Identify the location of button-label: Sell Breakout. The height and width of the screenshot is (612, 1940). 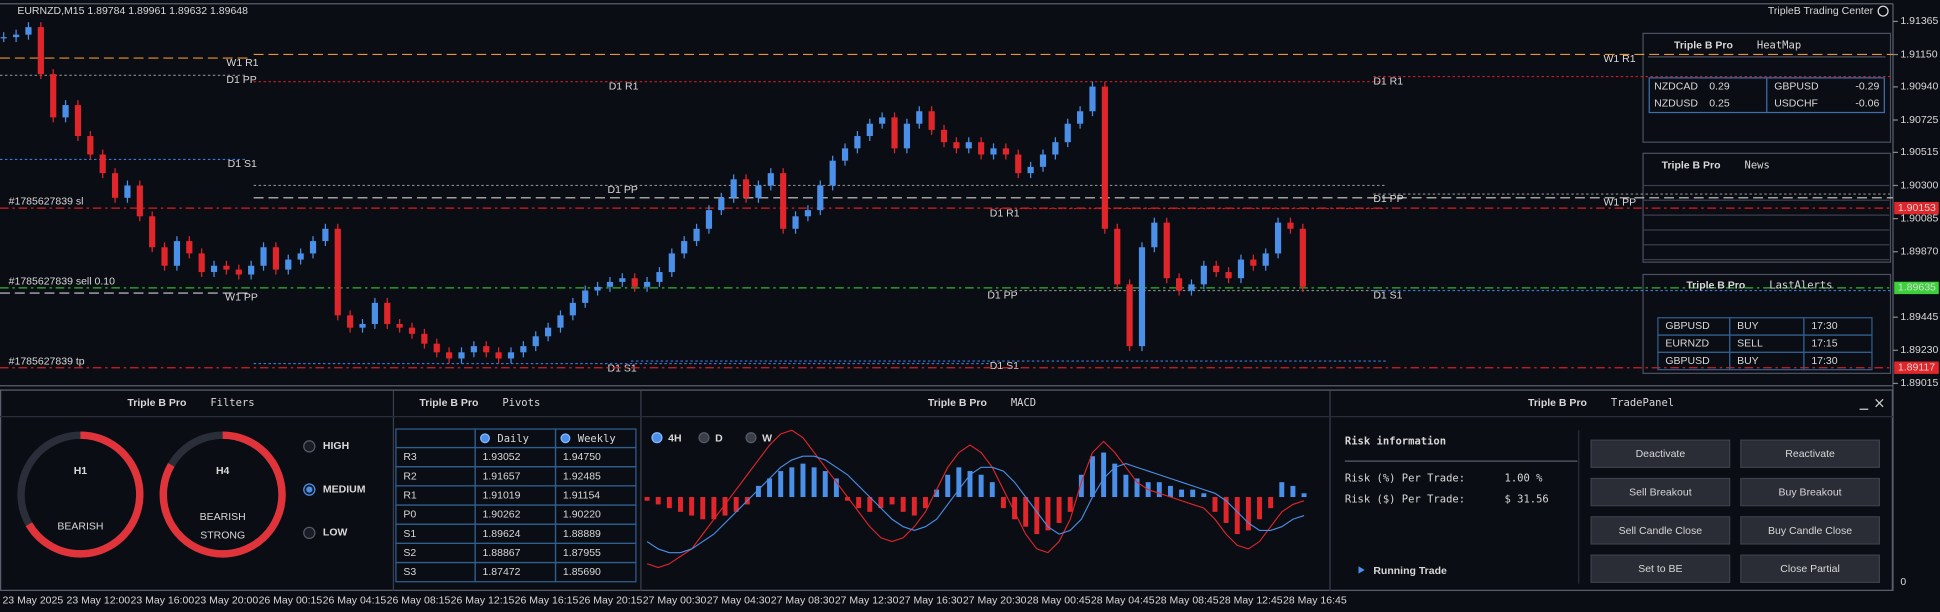
(1660, 492).